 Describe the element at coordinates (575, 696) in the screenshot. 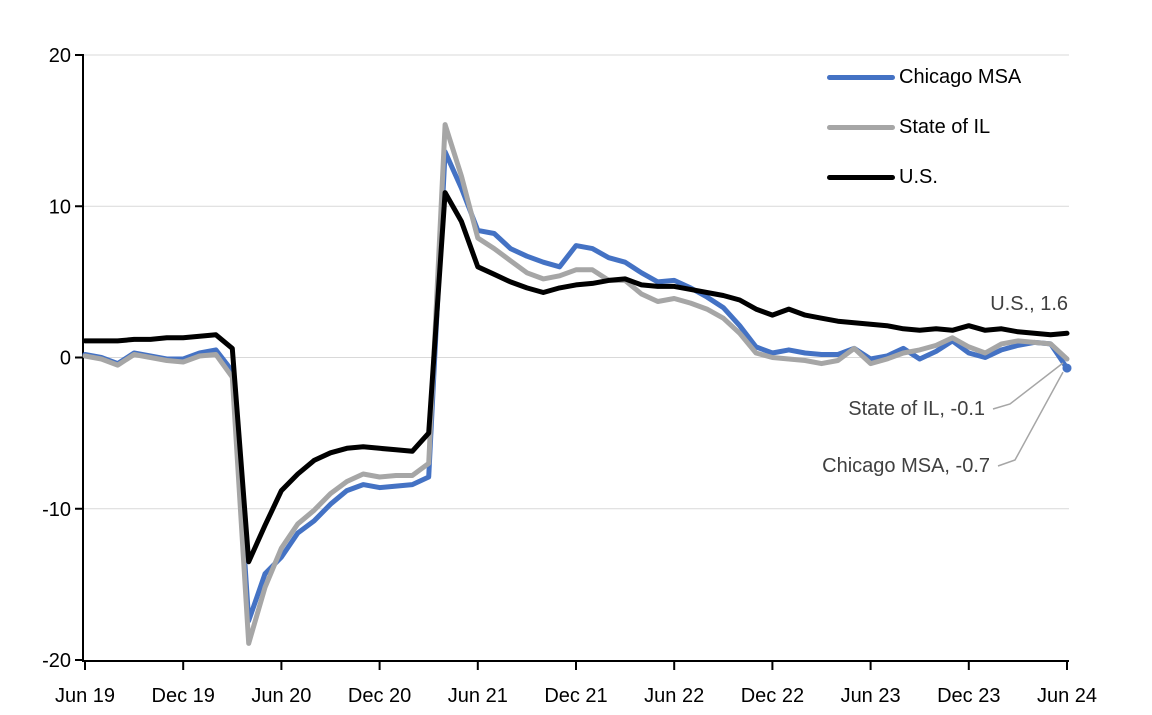

I see `x-axis-label-Dec-21: Dec 21` at that location.